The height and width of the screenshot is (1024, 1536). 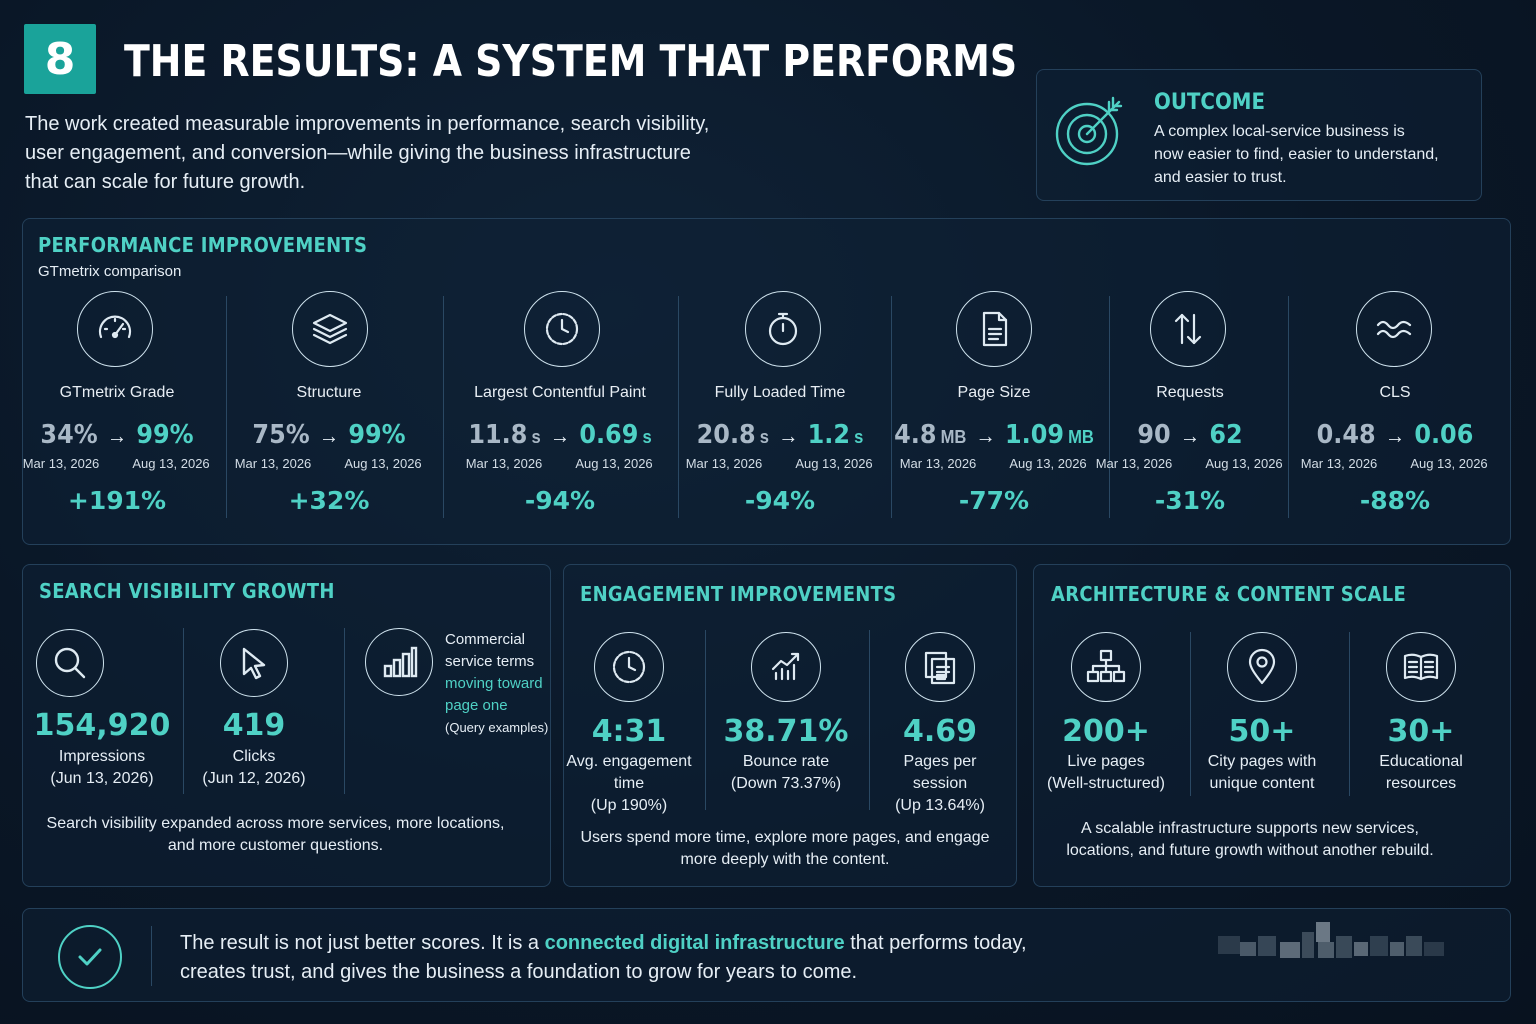 I want to click on metric-label: Structure, so click(x=329, y=392).